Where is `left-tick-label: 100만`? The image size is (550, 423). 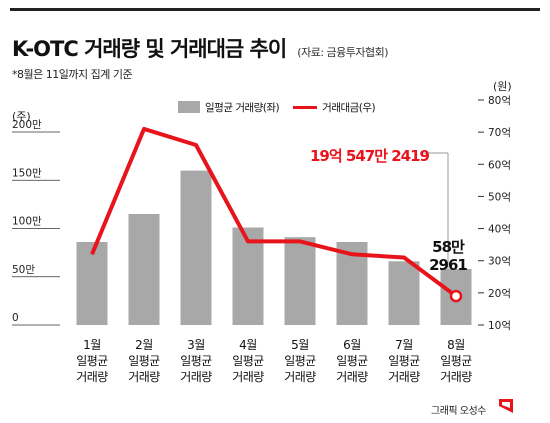
left-tick-label: 100만 is located at coordinates (27, 222).